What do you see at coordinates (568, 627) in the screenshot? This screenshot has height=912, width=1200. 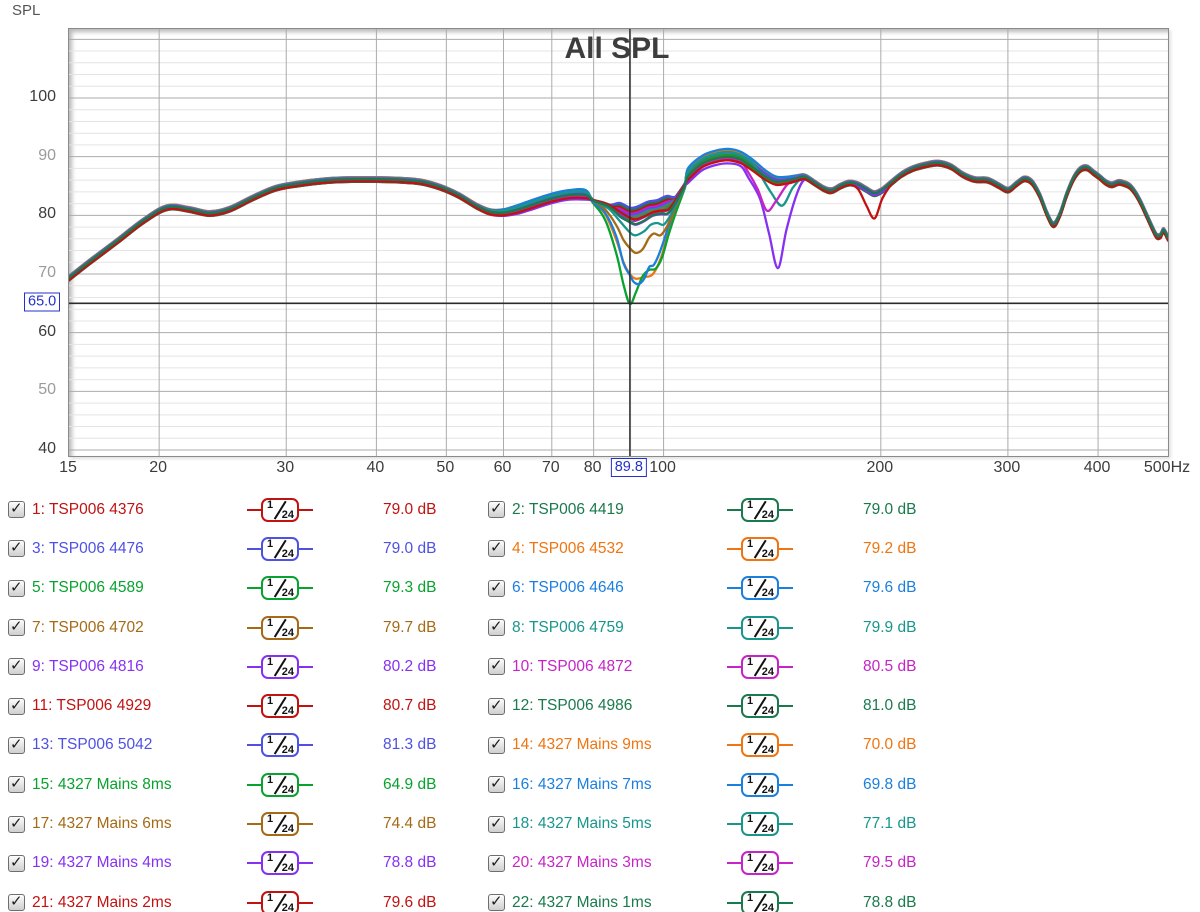 I see `trace-label-8: 8: TSP006 4759` at bounding box center [568, 627].